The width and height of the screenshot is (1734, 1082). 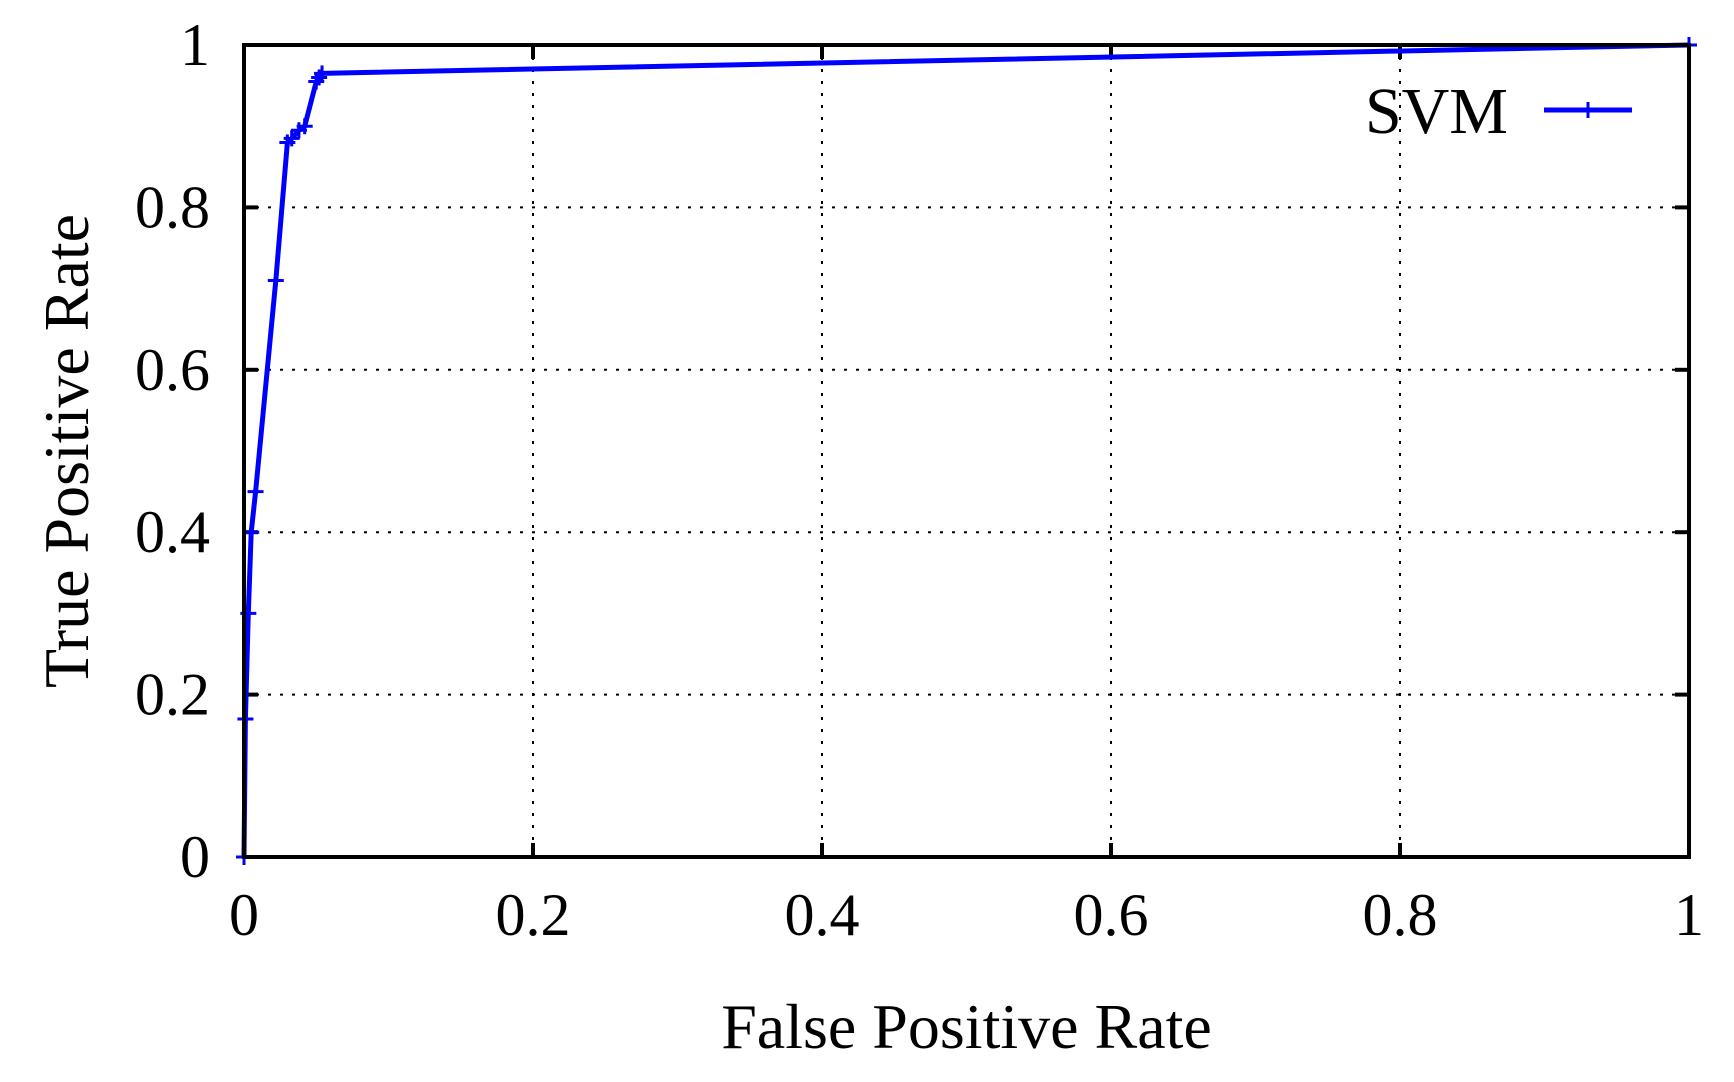 I want to click on y-tick-label: 1, so click(x=195, y=45).